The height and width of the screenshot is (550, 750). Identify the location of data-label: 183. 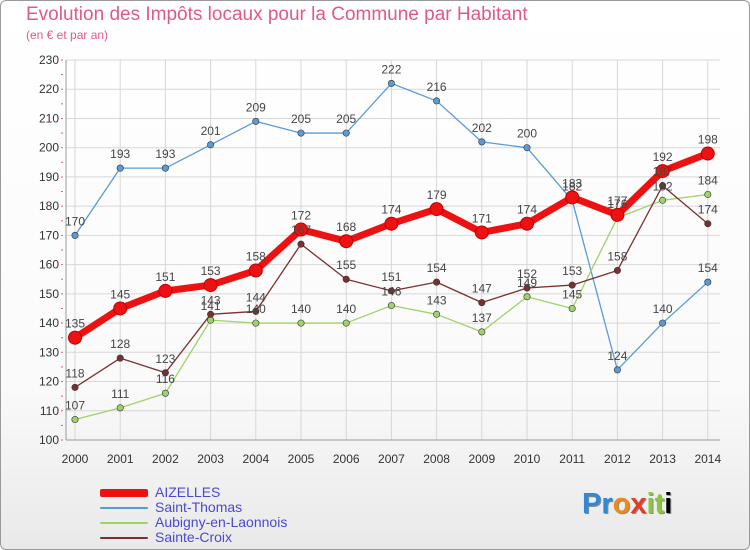
(572, 183).